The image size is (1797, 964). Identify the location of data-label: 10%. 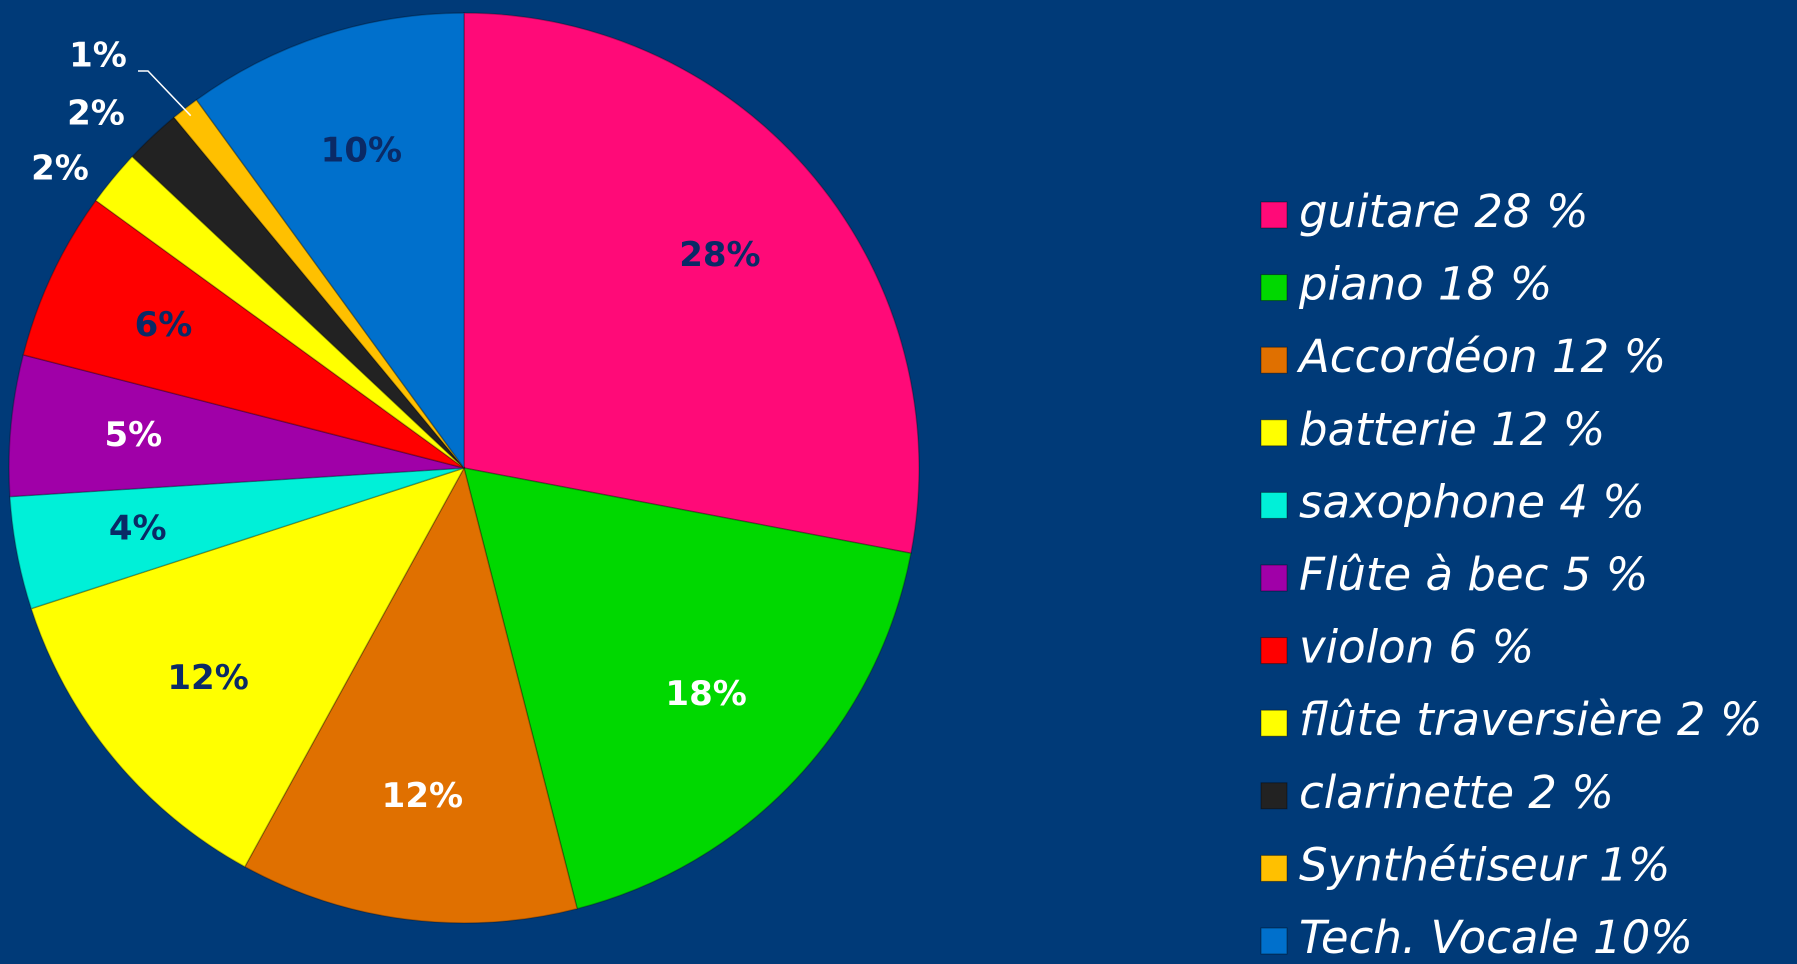
(361, 151).